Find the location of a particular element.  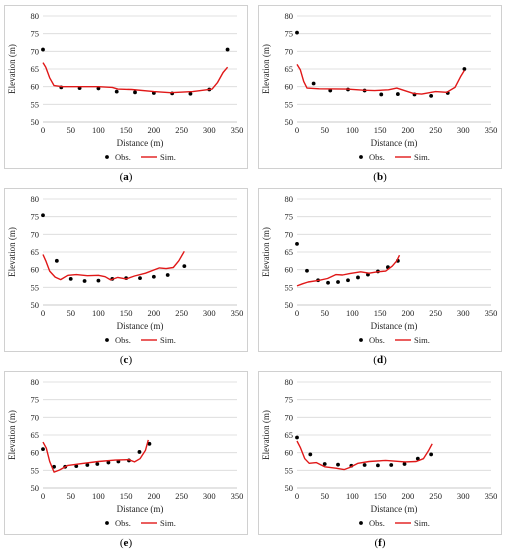

panel-caption-letter: b is located at coordinates (380, 177).